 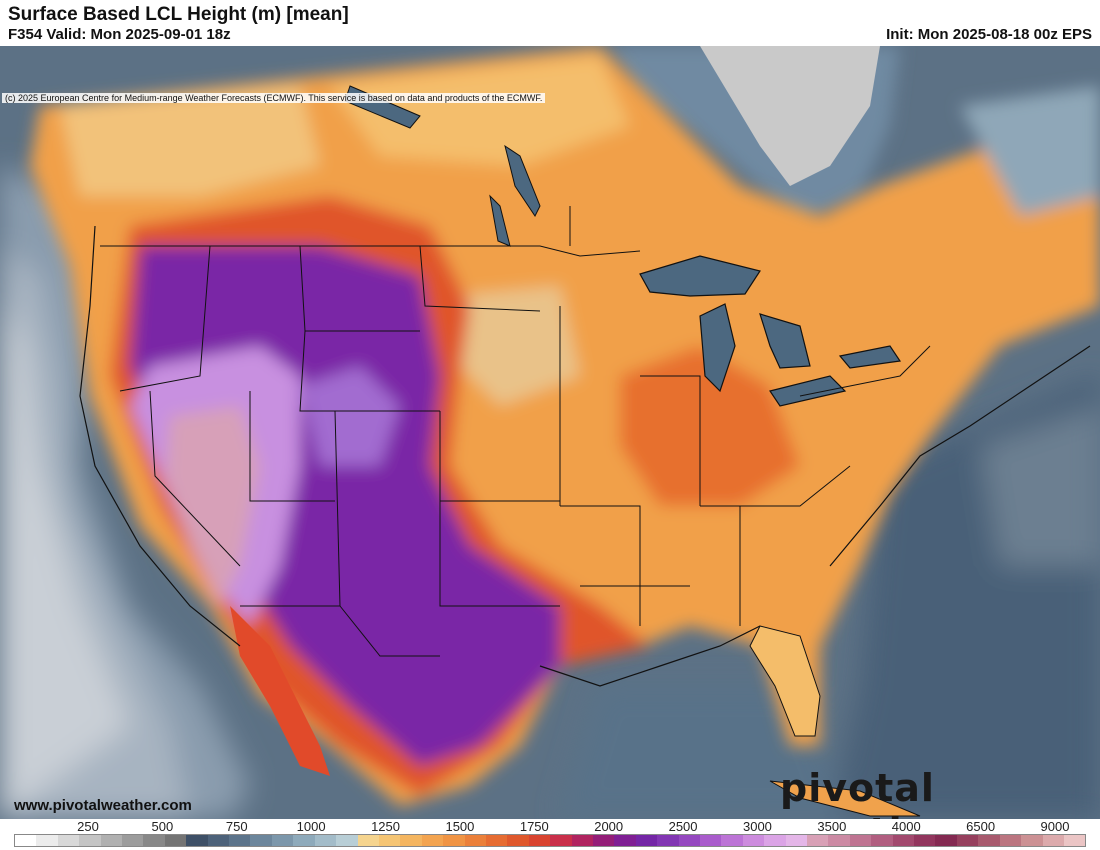 What do you see at coordinates (981, 826) in the screenshot?
I see `legend-tick-label: 6500` at bounding box center [981, 826].